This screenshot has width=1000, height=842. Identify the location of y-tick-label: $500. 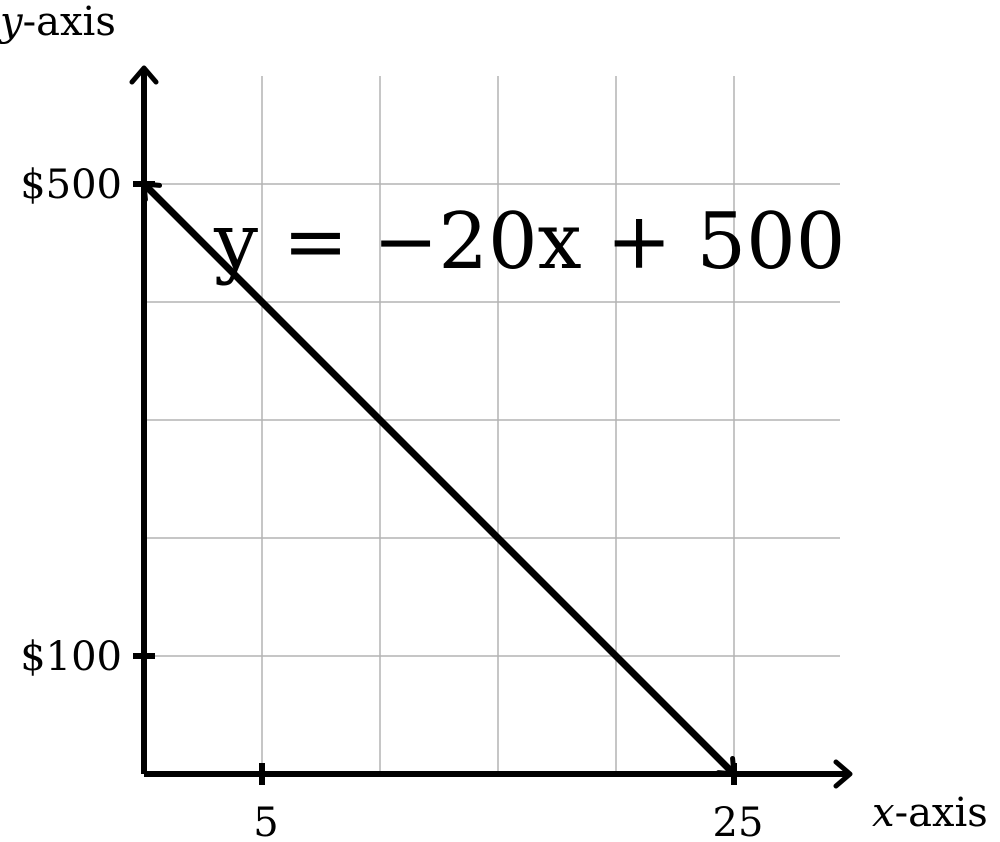
(71, 185).